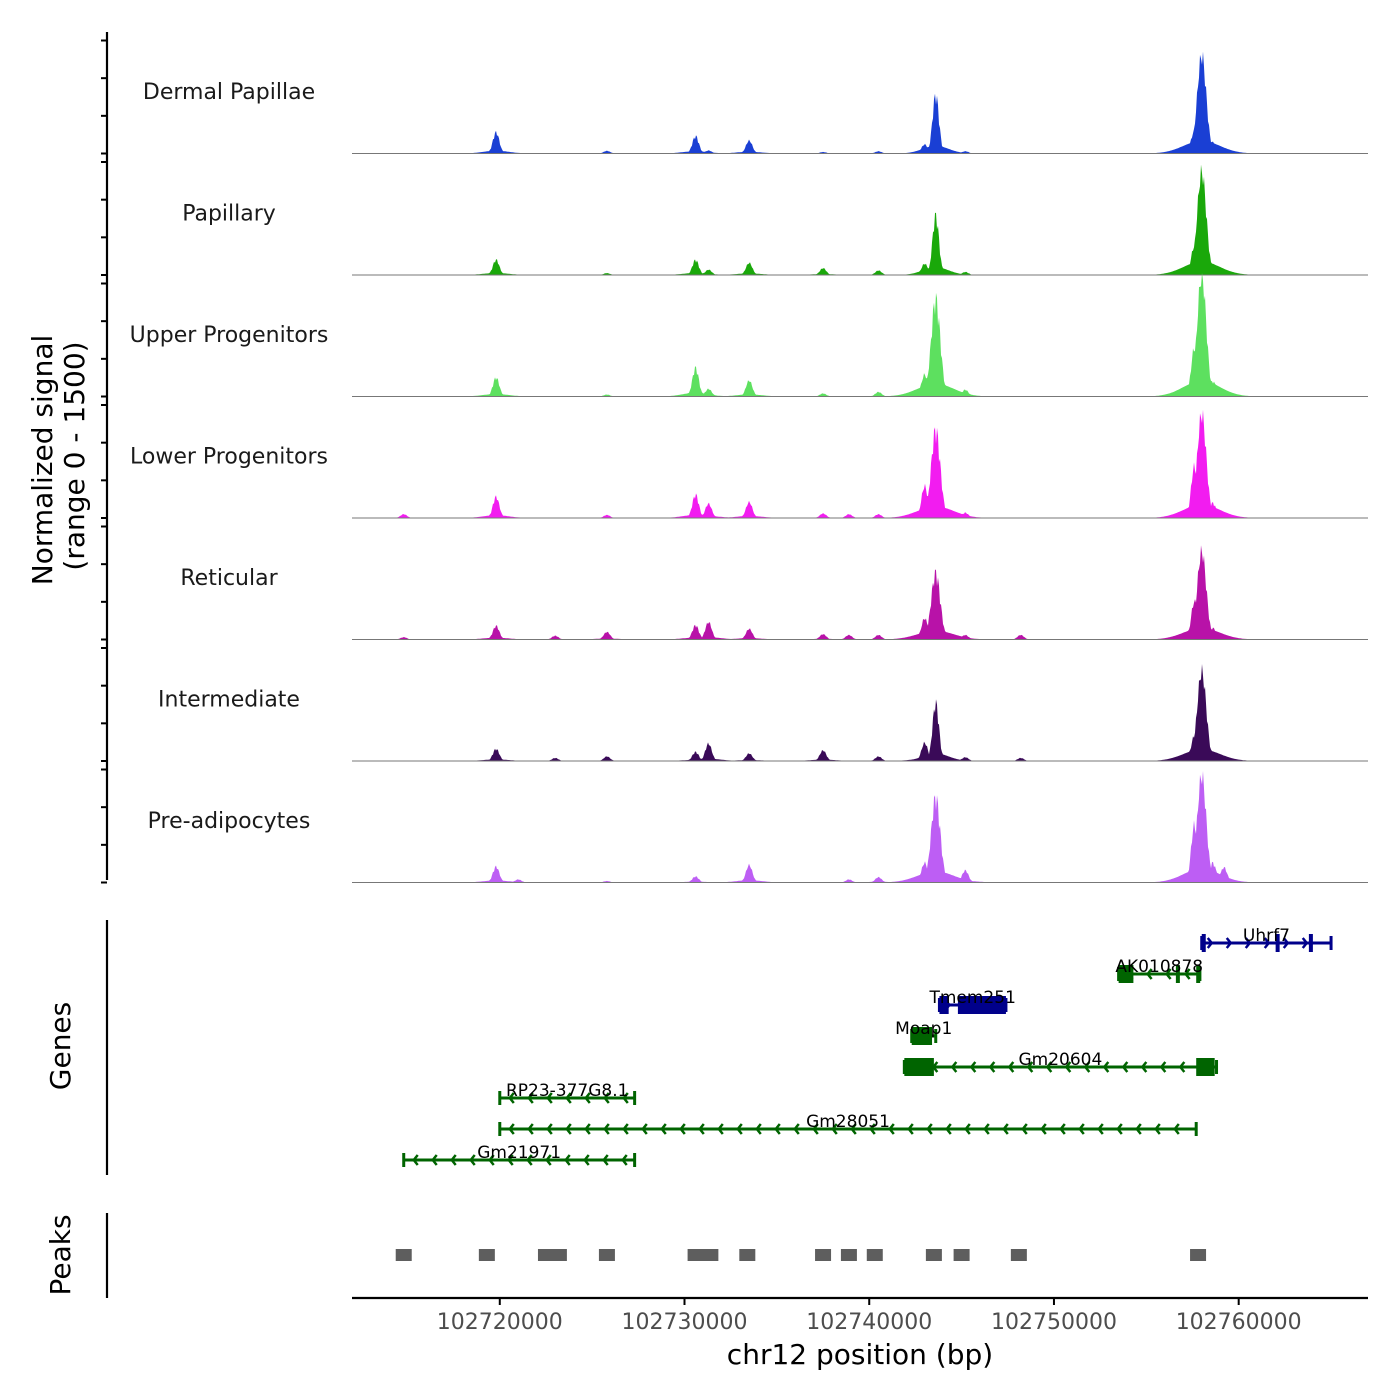 This screenshot has width=1400, height=1400. Describe the element at coordinates (860, 1354) in the screenshot. I see `x-axis-title: chr12 position (bp)` at that location.